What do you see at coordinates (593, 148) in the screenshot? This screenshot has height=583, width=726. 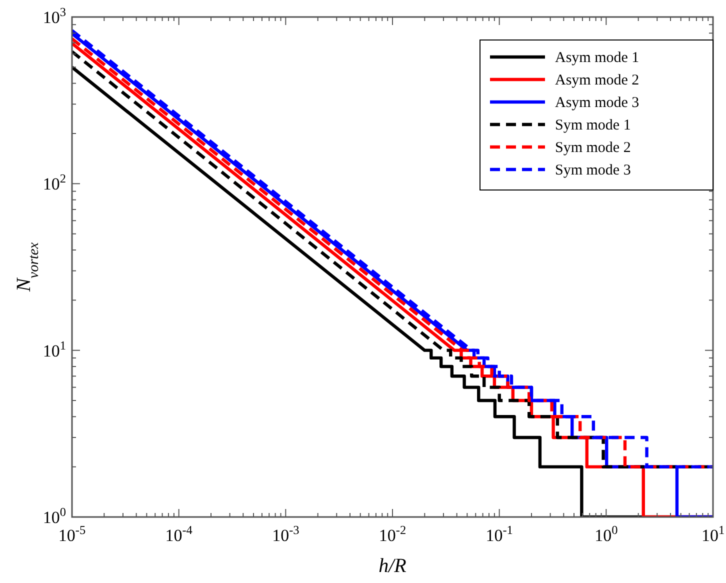 I see `legend-label: Sym mode 2` at bounding box center [593, 148].